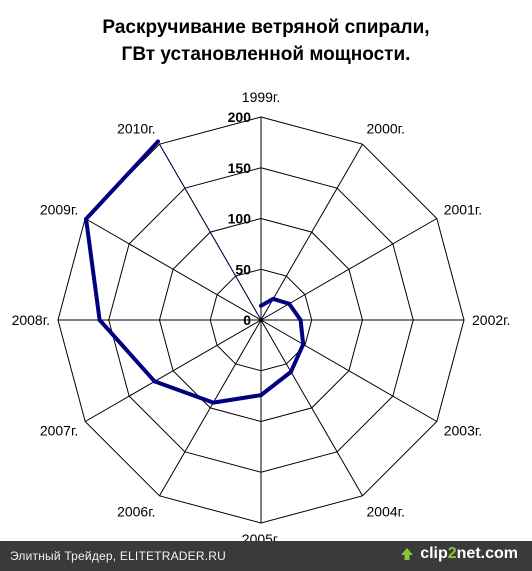 Image resolution: width=532 pixels, height=571 pixels. What do you see at coordinates (491, 320) in the screenshot?
I see `category-label: 2002г.` at bounding box center [491, 320].